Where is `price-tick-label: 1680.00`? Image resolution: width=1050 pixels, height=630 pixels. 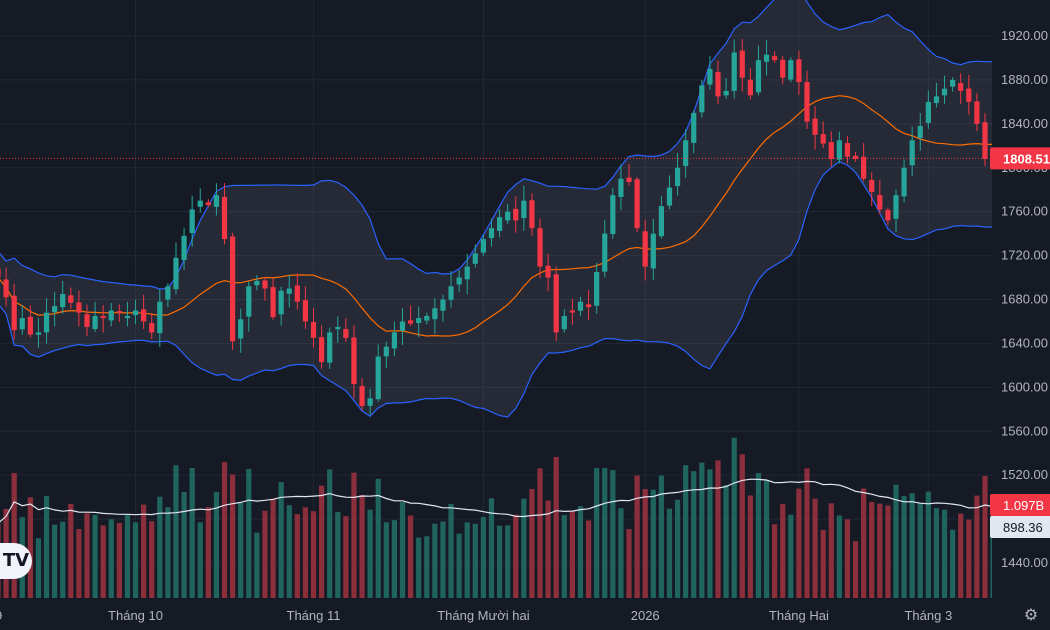 price-tick-label: 1680.00 is located at coordinates (1024, 299).